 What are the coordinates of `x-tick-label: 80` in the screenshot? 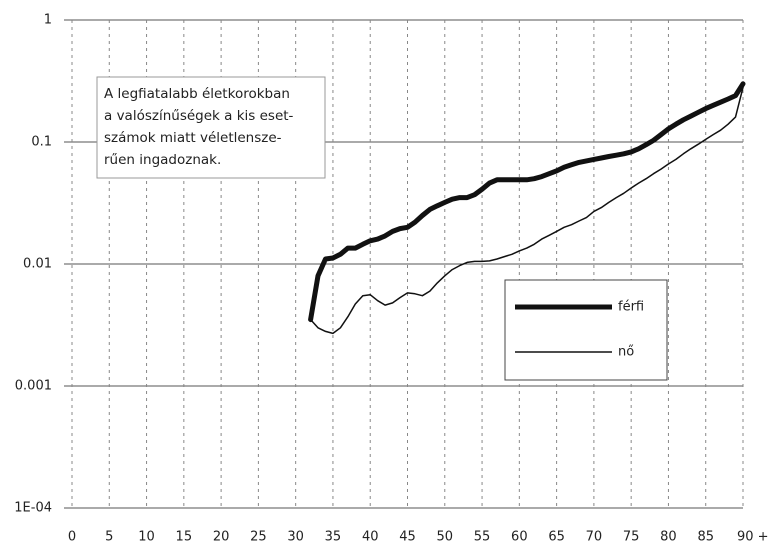 It's located at (668, 537).